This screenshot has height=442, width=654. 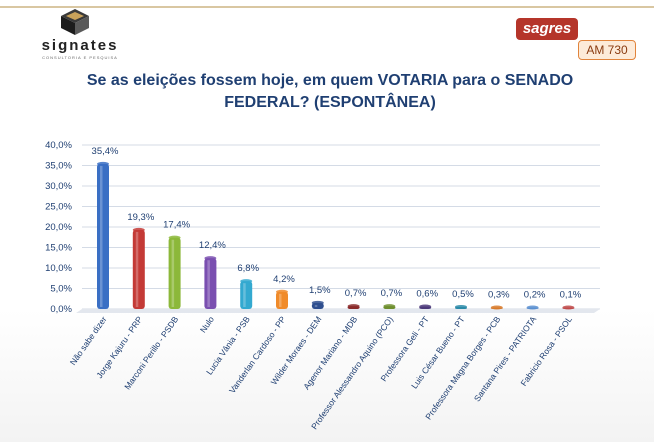 What do you see at coordinates (80, 57) in the screenshot?
I see `logo-tagline: CONSULTORIA E PESQUISA` at bounding box center [80, 57].